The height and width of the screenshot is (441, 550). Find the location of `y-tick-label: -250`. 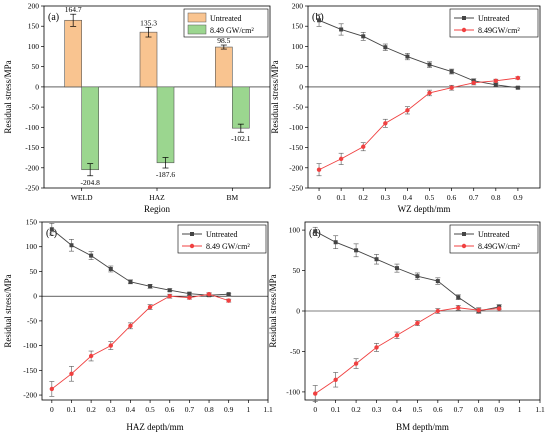

y-tick-label: -250 is located at coordinates (32, 188).